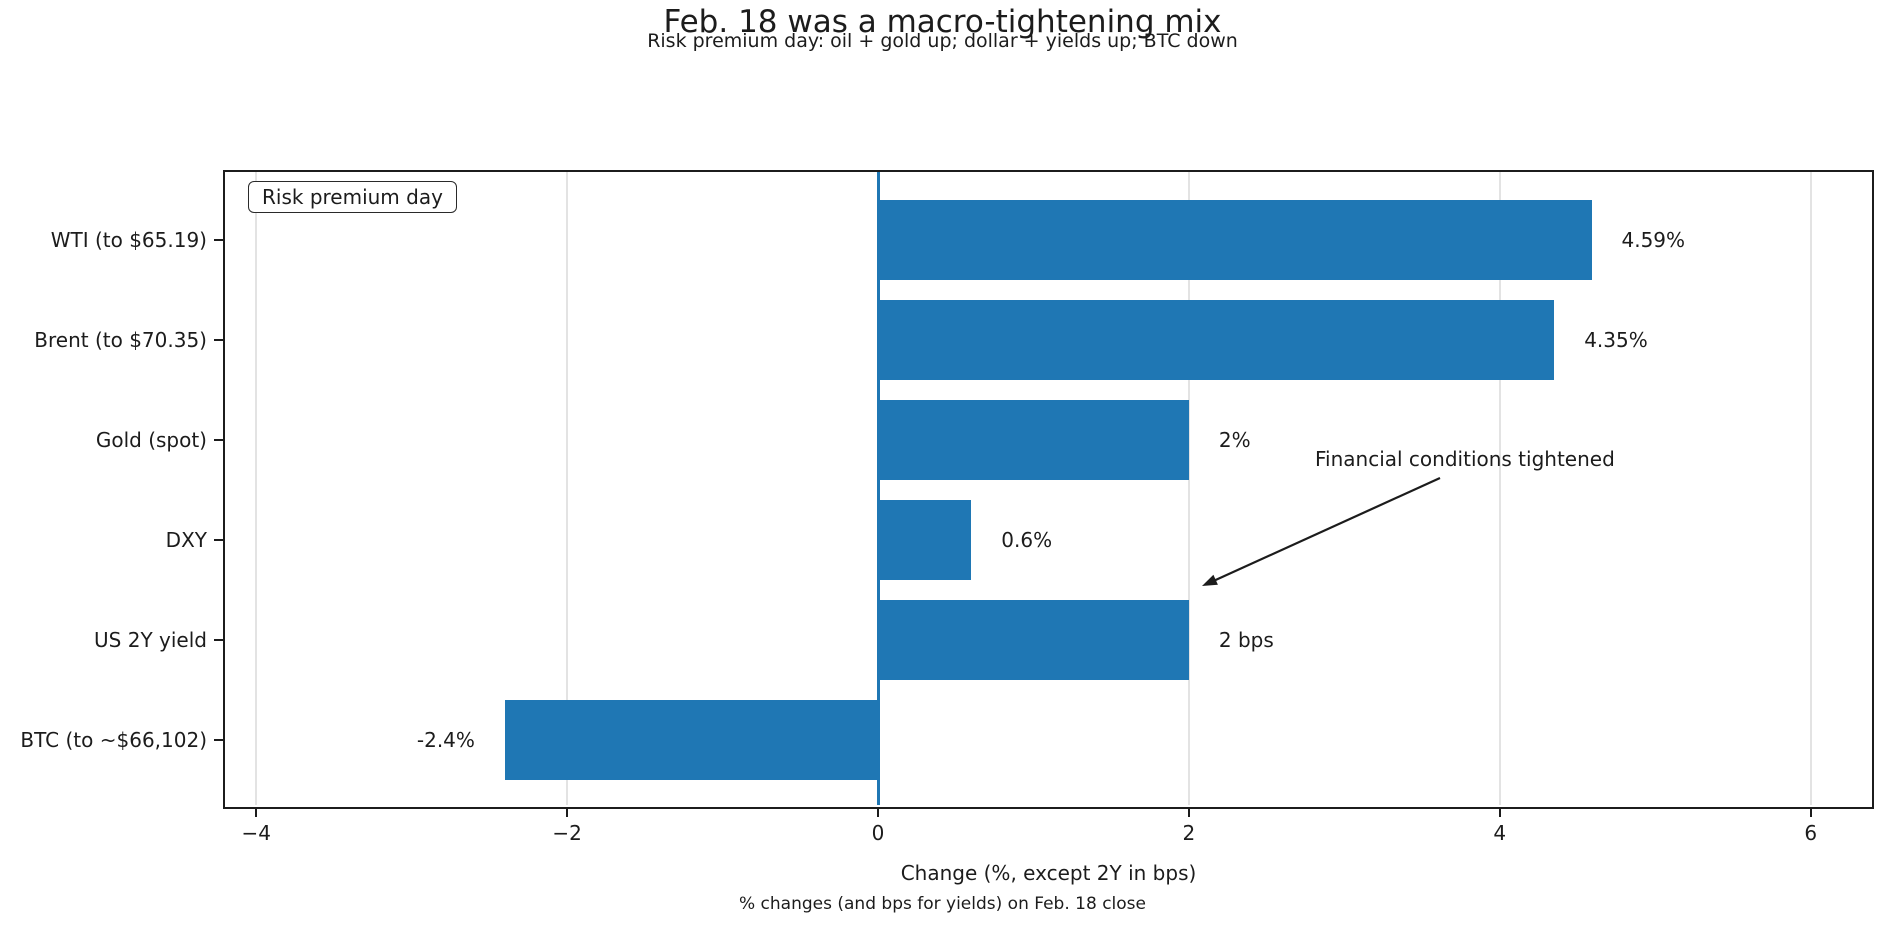  What do you see at coordinates (1246, 640) in the screenshot?
I see `value-label: 2 bps` at bounding box center [1246, 640].